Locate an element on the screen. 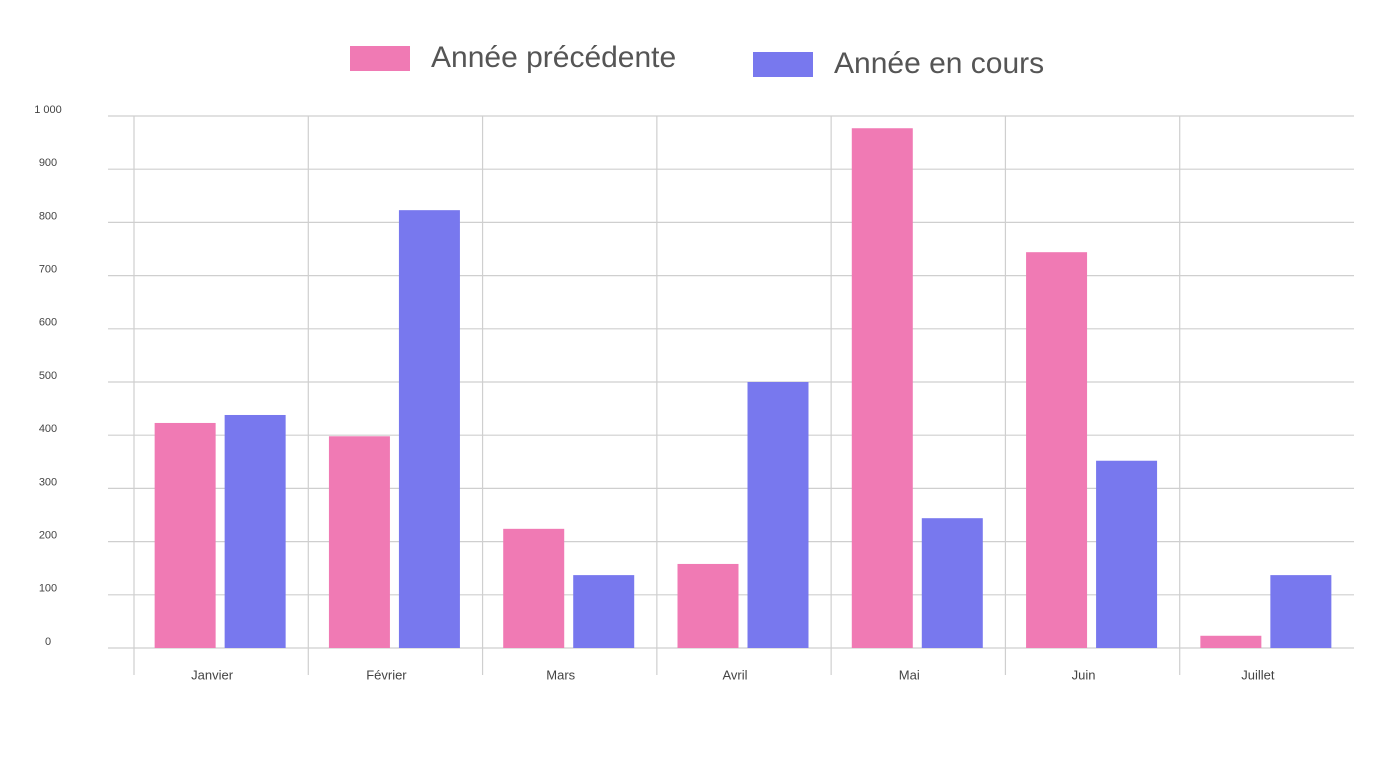 The height and width of the screenshot is (768, 1376). y-tick-label: 700 is located at coordinates (48, 270).